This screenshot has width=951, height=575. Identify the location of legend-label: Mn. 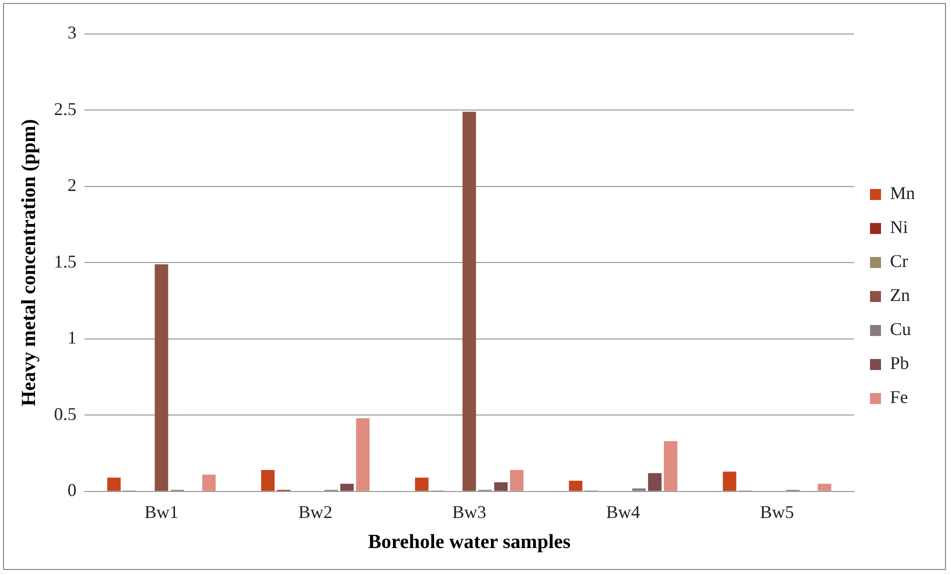
(903, 193).